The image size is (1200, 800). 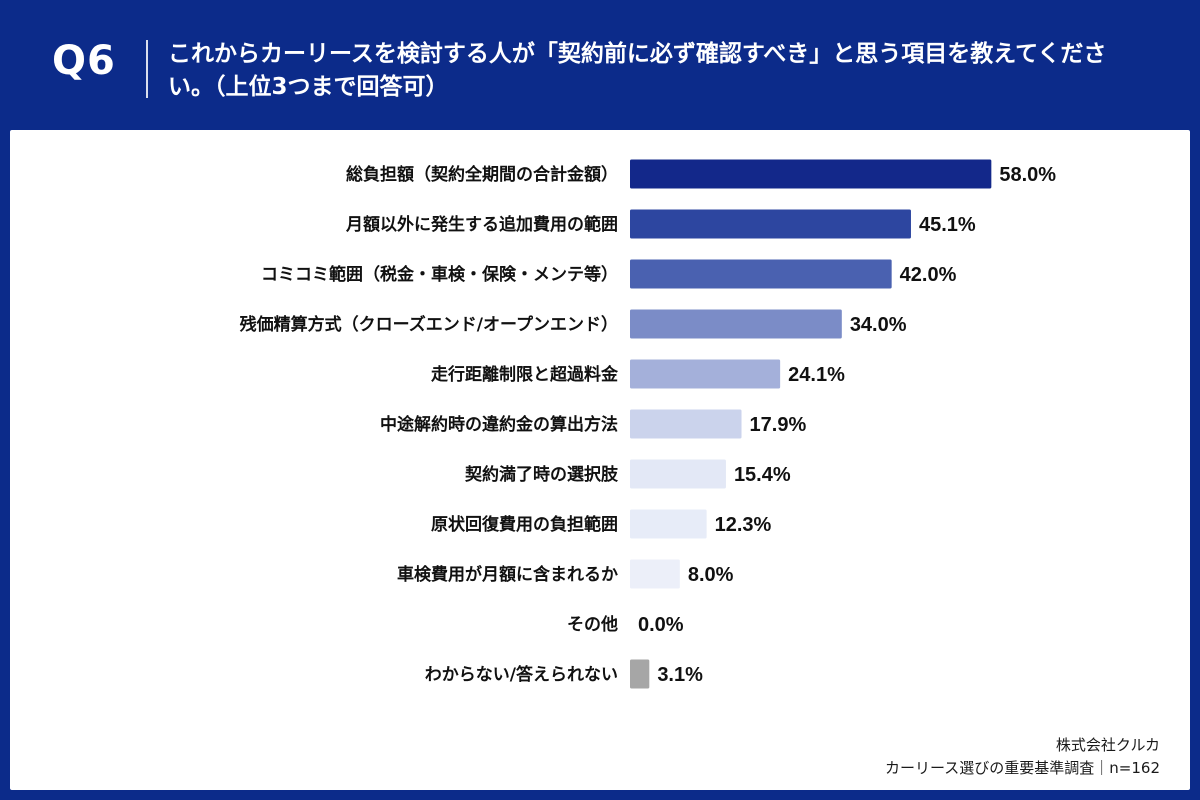 What do you see at coordinates (743, 525) in the screenshot?
I see `value-label: 12.3%` at bounding box center [743, 525].